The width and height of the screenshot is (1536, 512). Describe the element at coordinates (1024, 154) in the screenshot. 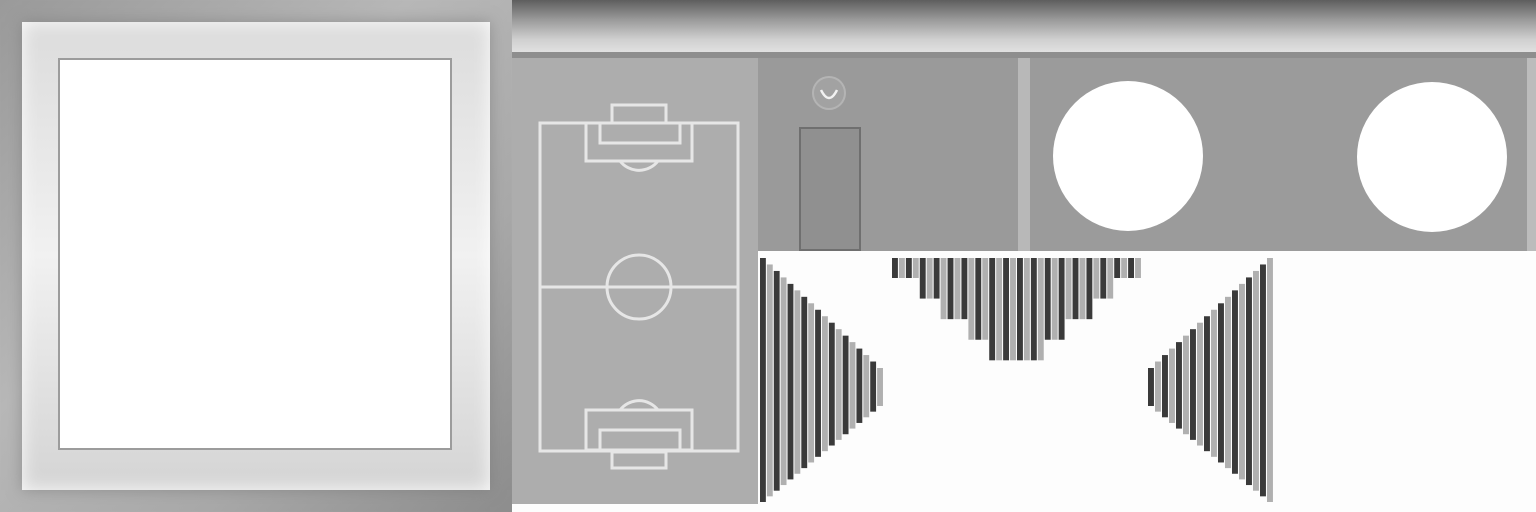

I see `panel-divider` at that location.